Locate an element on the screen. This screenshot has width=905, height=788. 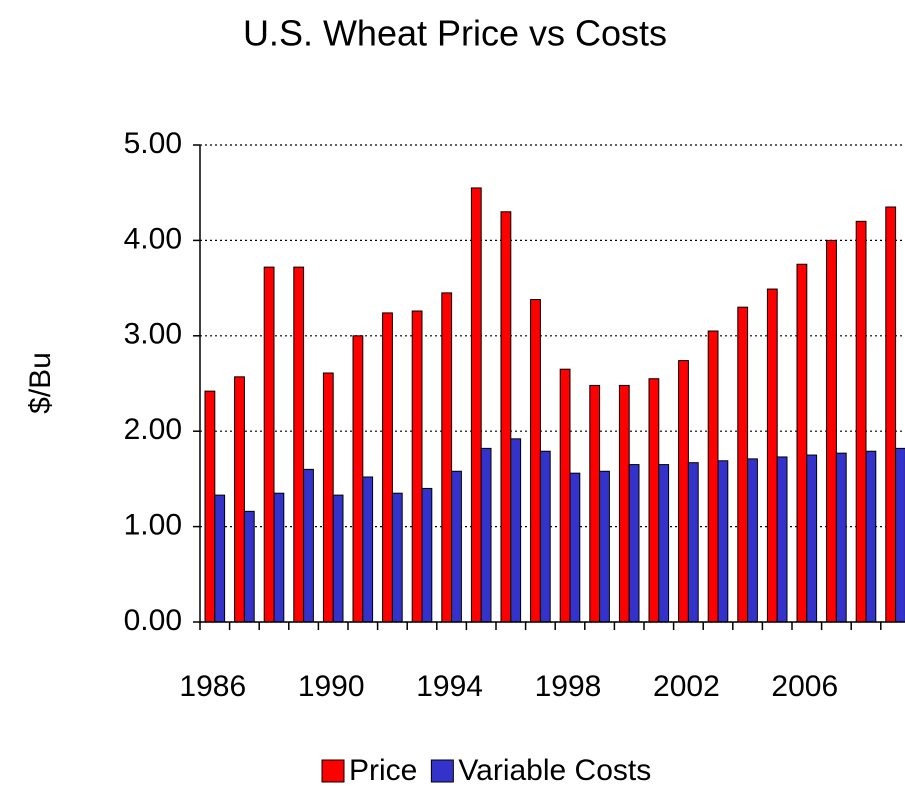
legend-label: Price is located at coordinates (383, 770).